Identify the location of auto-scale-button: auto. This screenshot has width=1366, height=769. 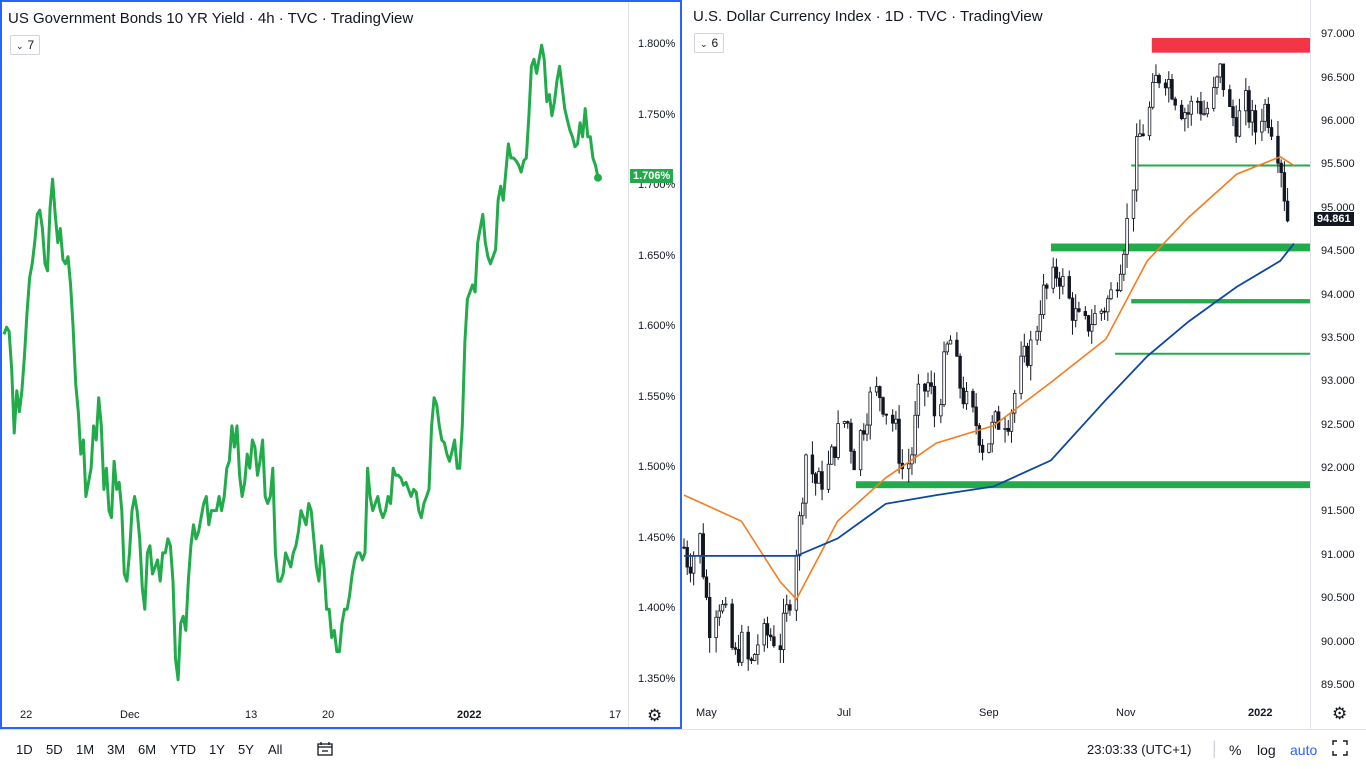
(1304, 750).